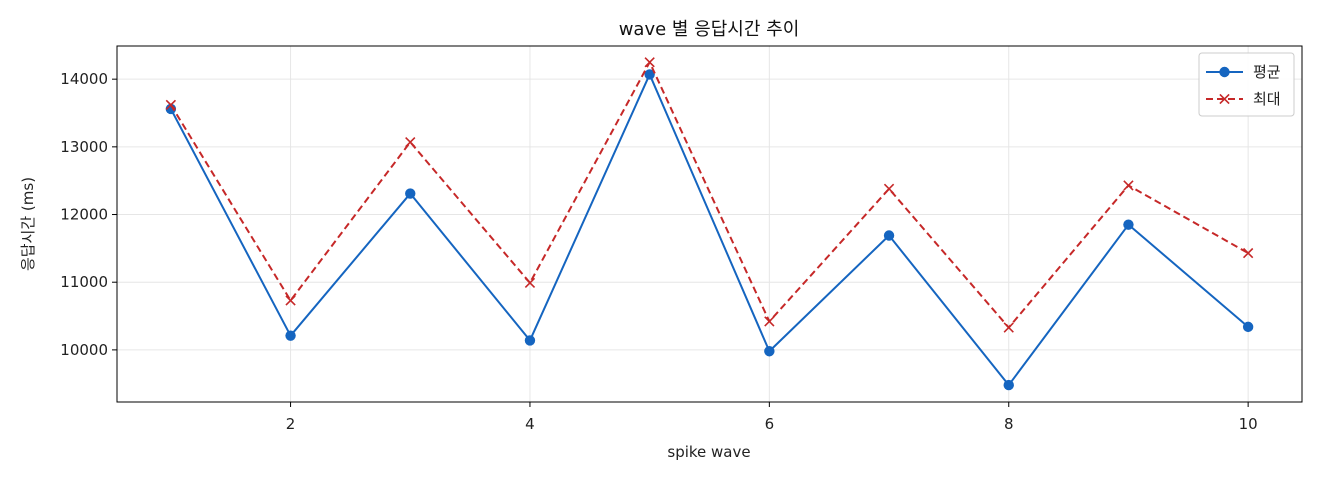 This screenshot has width=1320, height=480. Describe the element at coordinates (1248, 424) in the screenshot. I see `x-tick-label: 10` at that location.